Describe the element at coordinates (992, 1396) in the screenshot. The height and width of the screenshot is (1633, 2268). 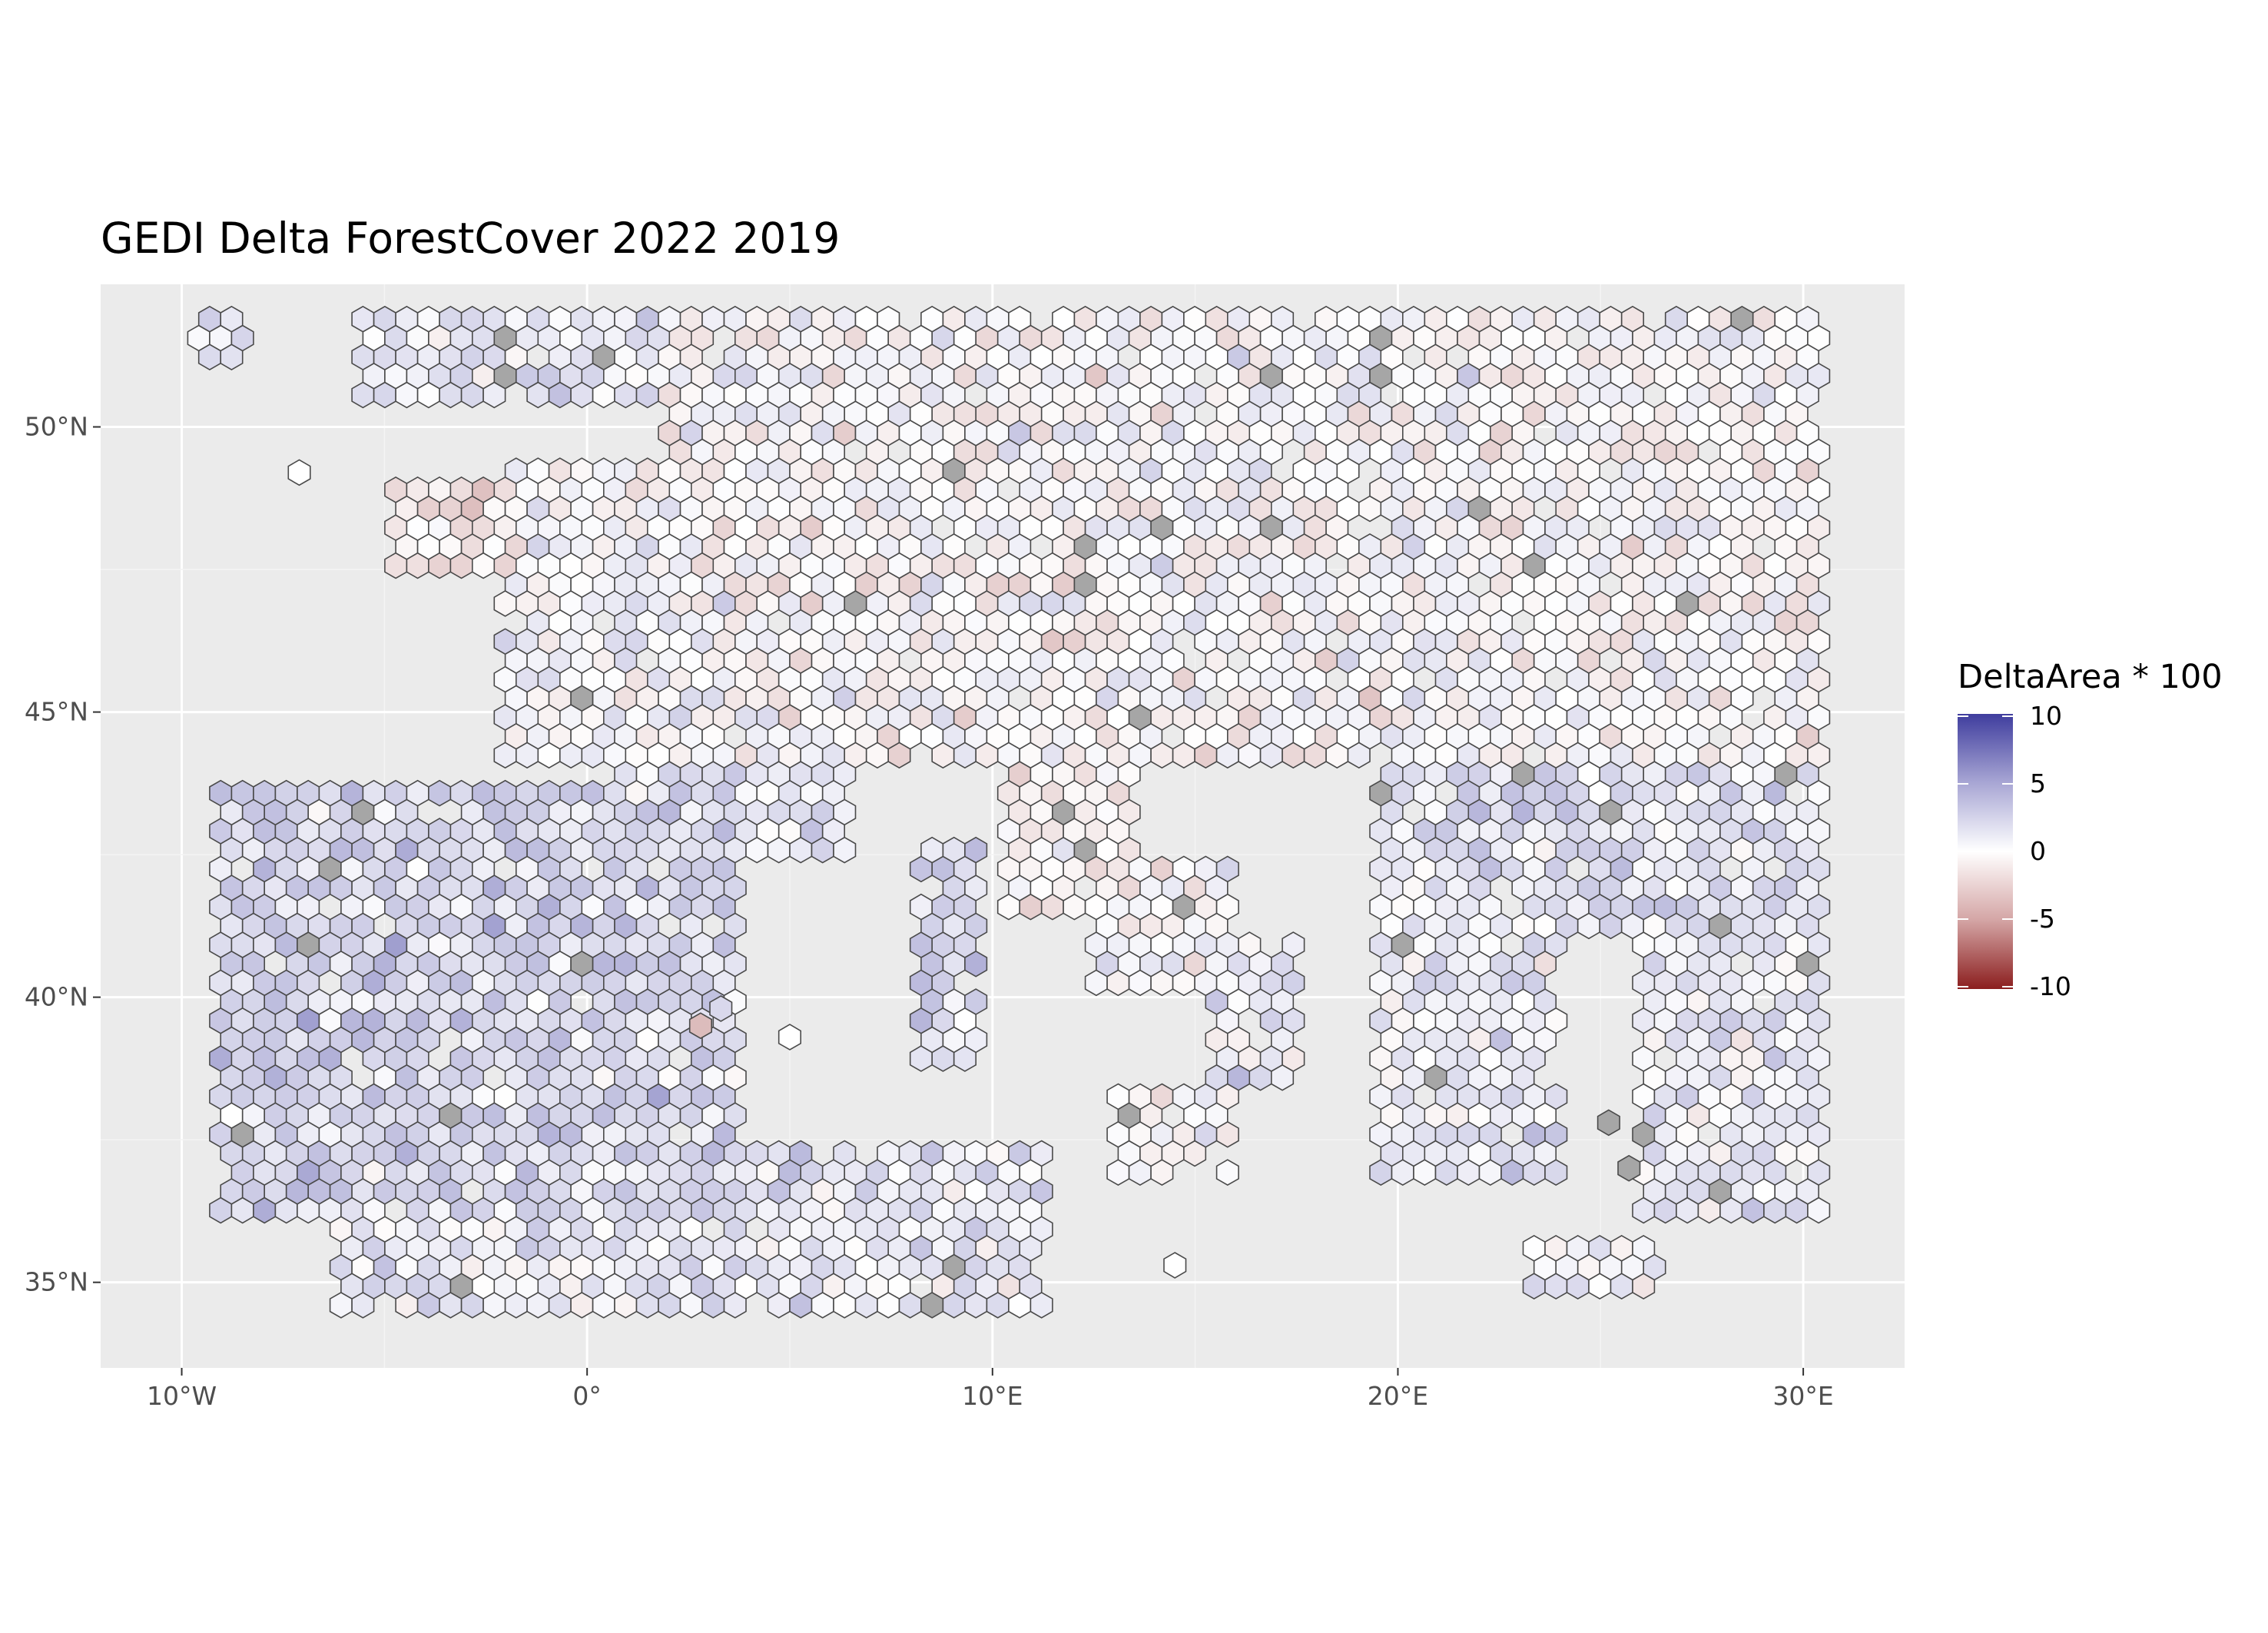
I see `x-tick-label: 10°E` at that location.